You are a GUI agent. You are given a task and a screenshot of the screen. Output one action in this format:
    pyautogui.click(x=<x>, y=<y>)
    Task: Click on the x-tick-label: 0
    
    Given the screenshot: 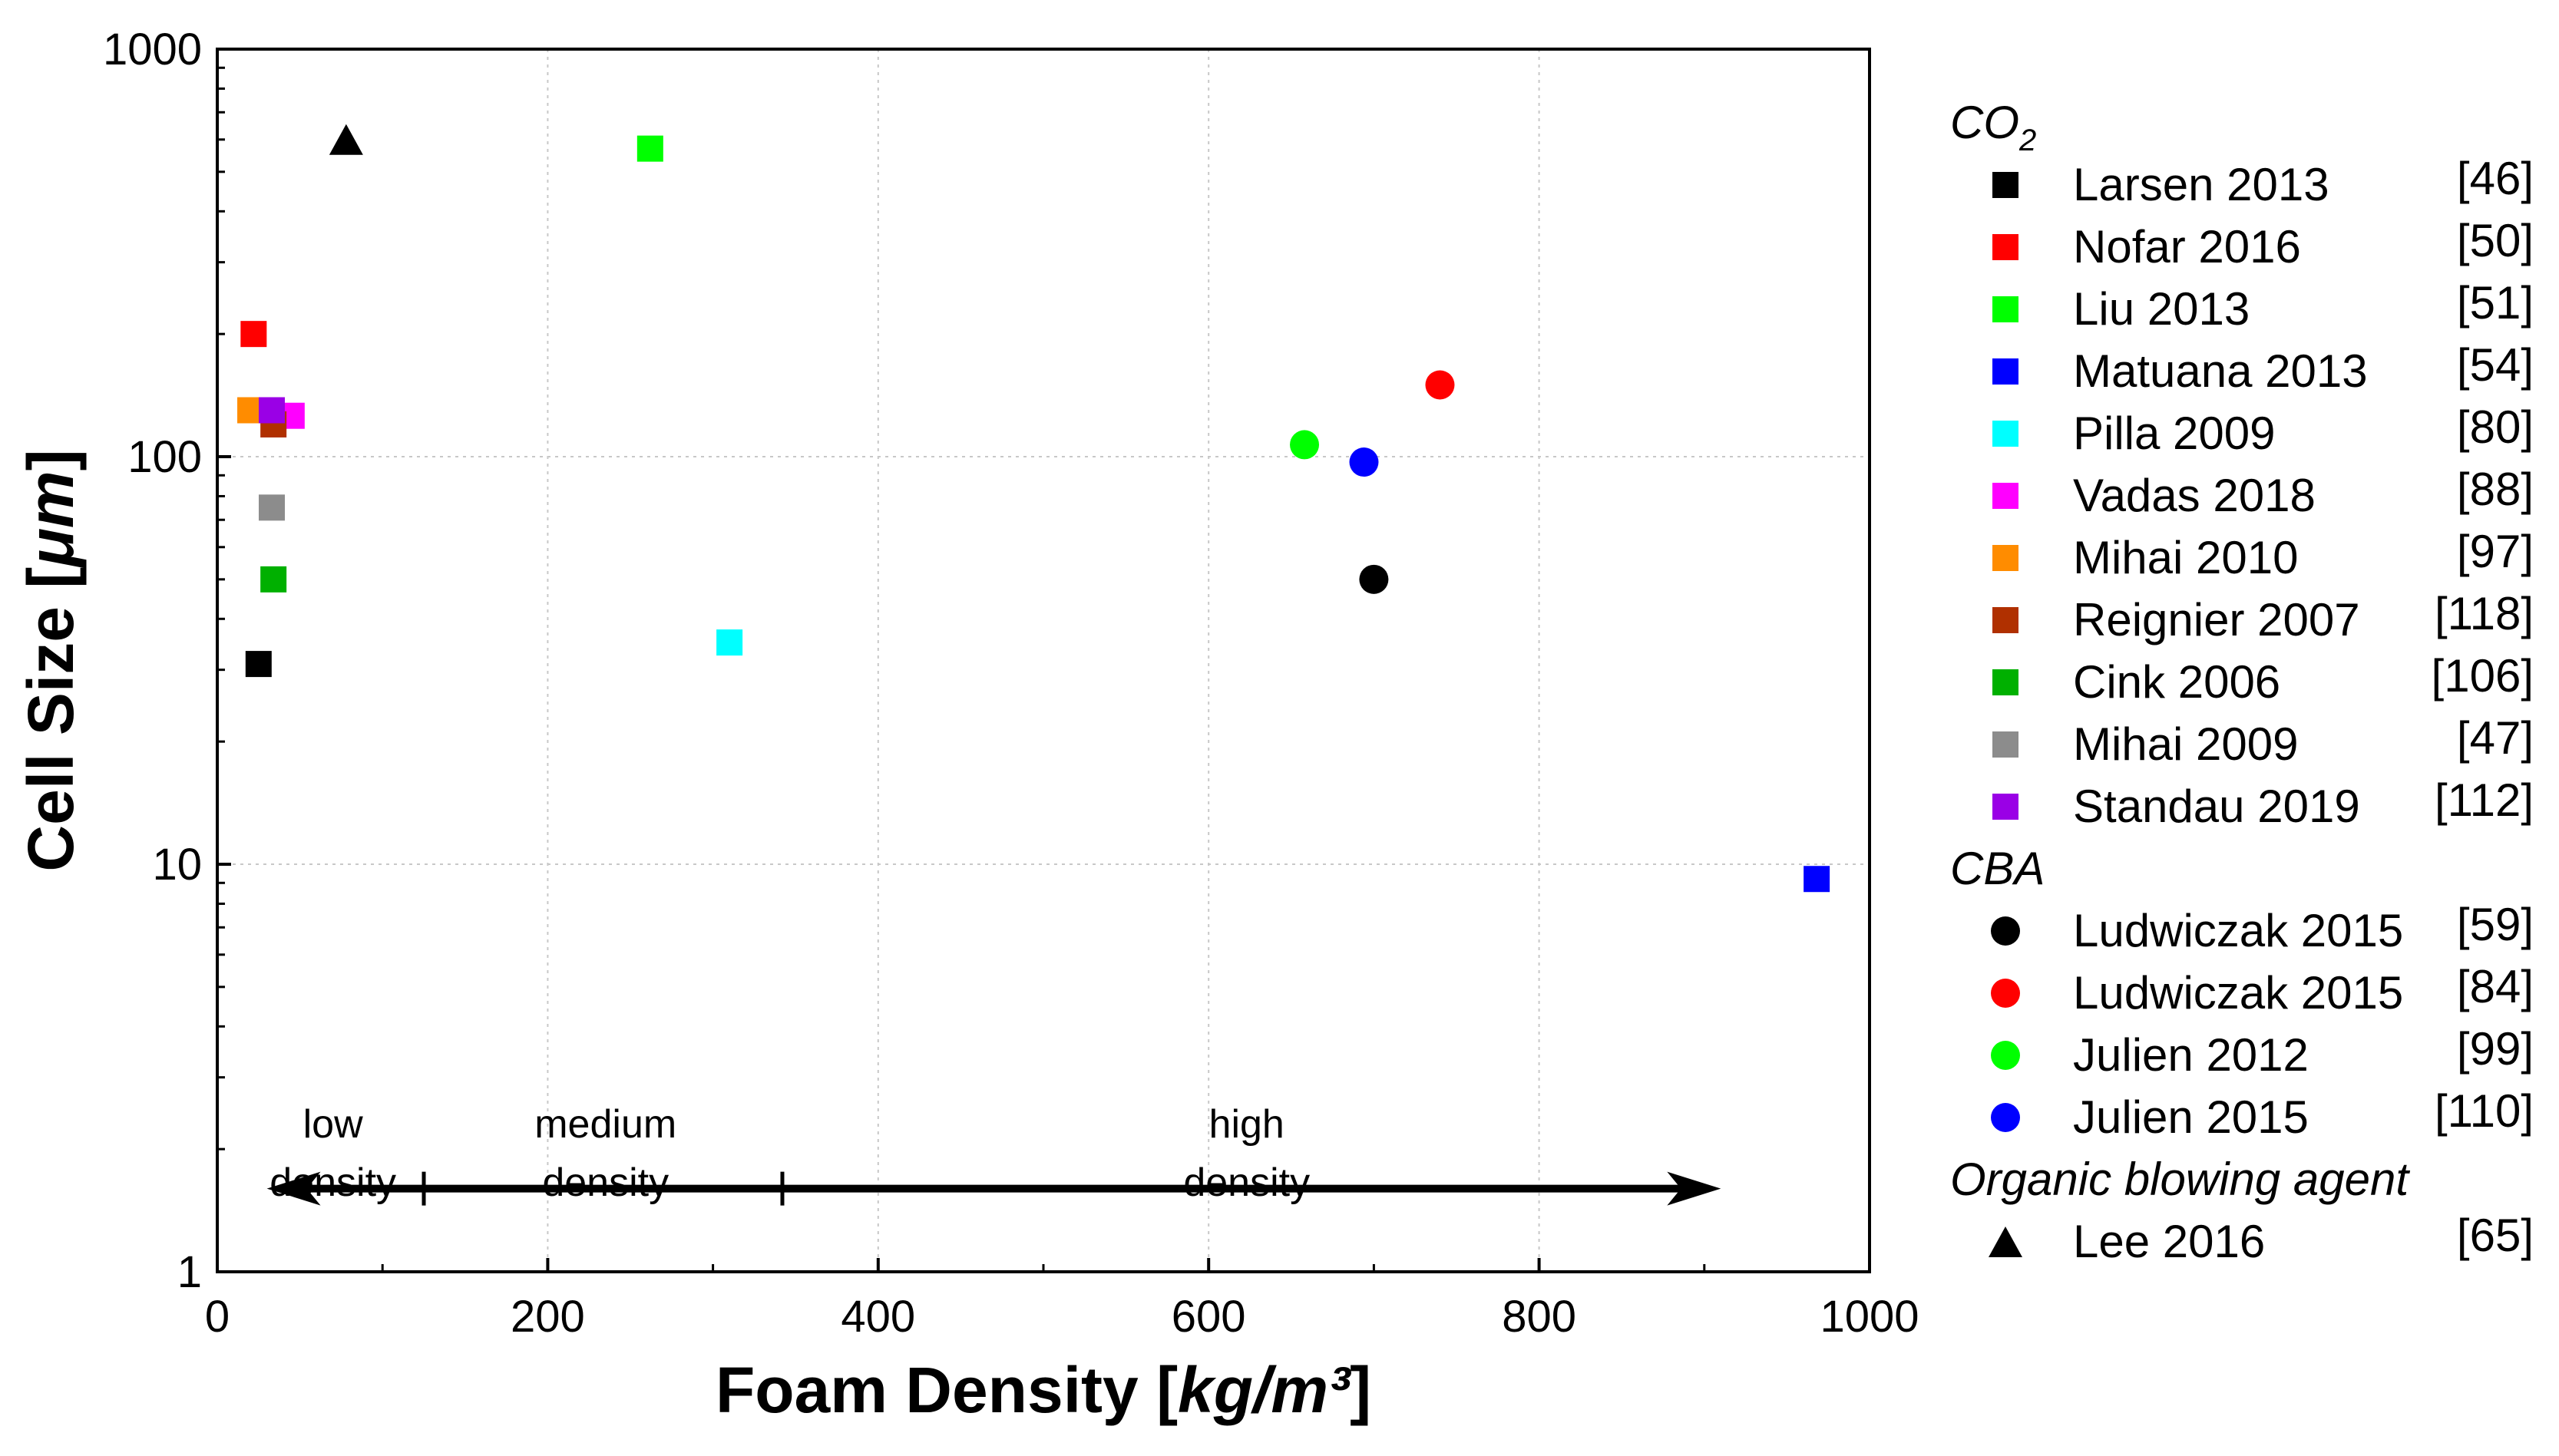 What is the action you would take?
    pyautogui.click(x=217, y=1317)
    